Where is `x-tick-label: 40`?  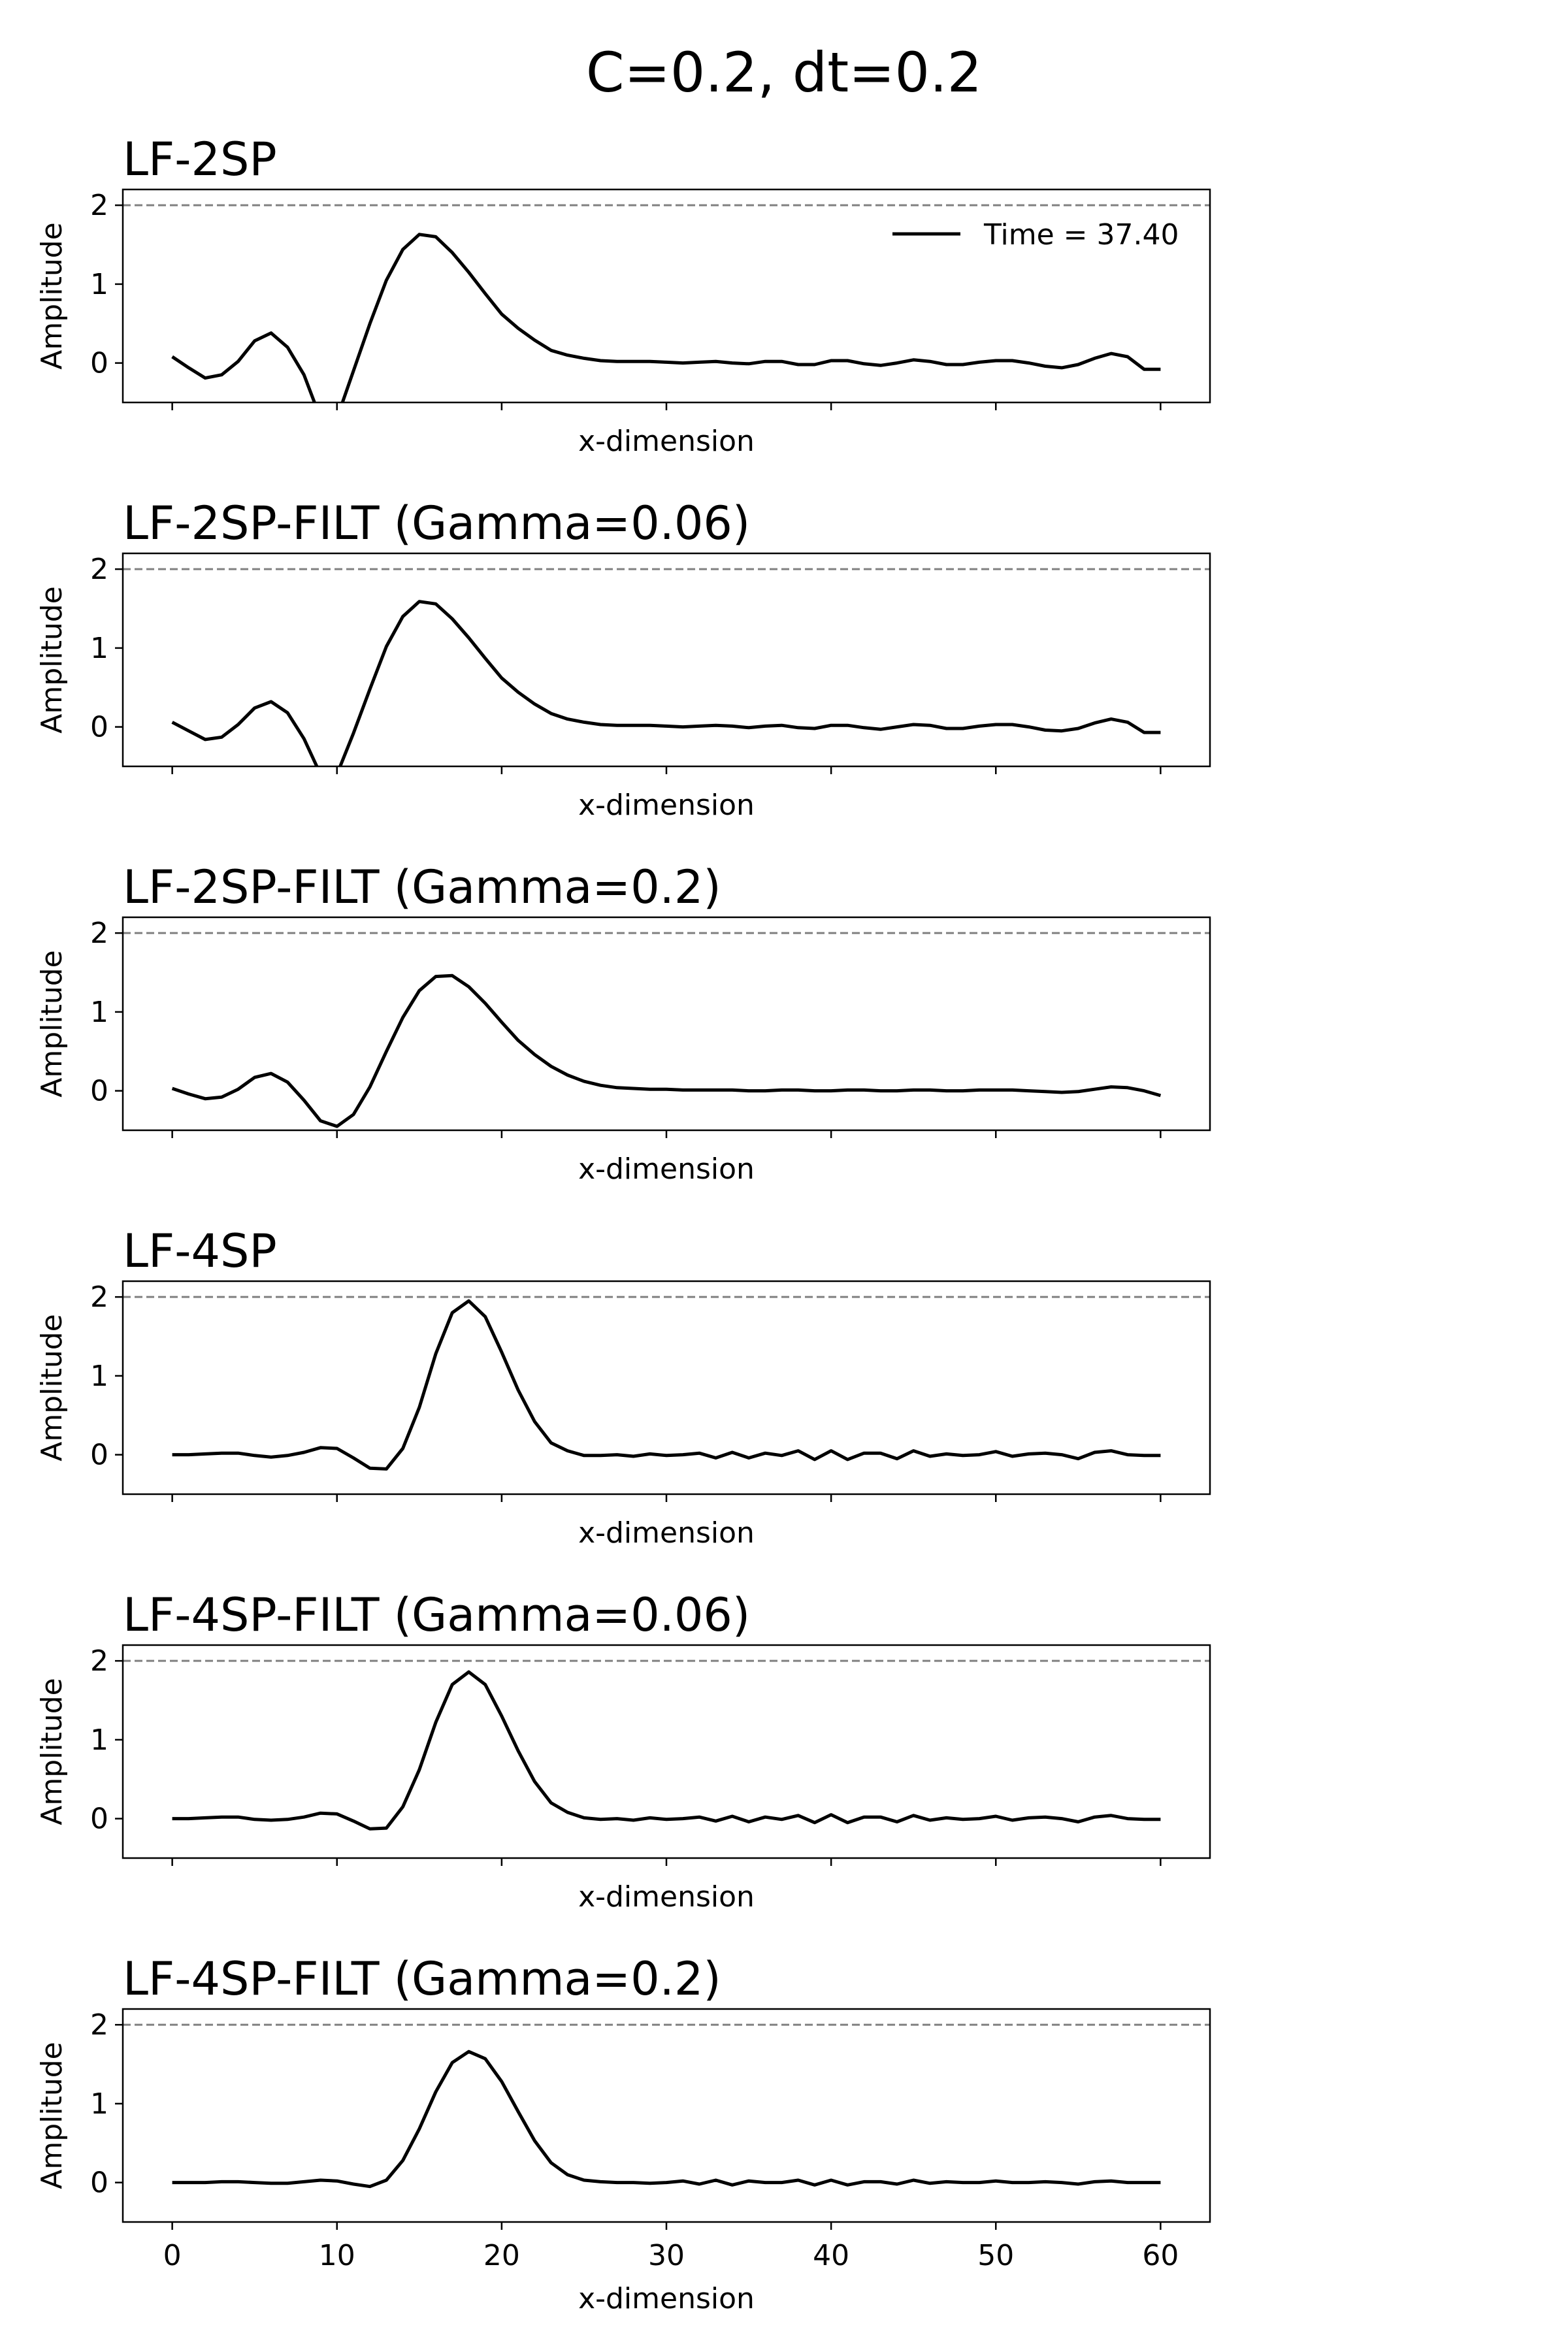
x-tick-label: 40 is located at coordinates (831, 2255).